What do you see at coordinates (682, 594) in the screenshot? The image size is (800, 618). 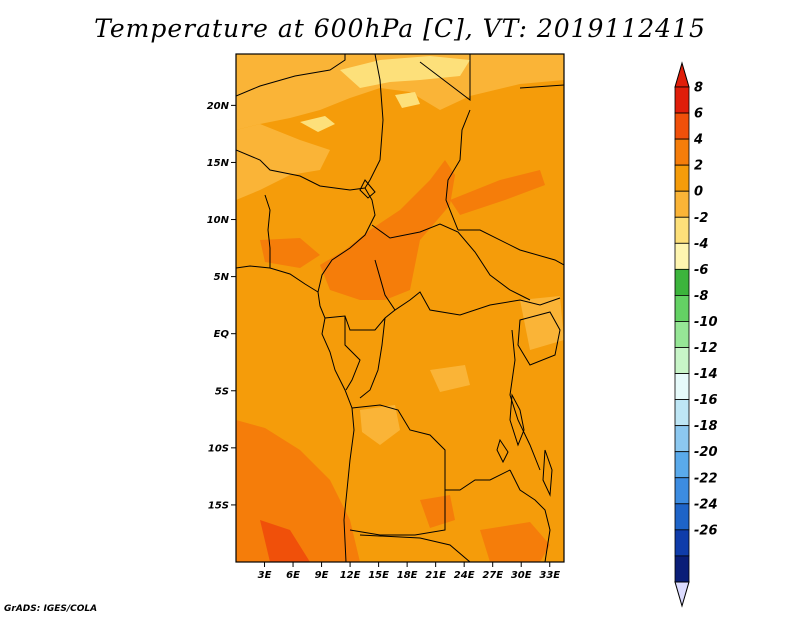 I see `colorbar-bottom-arrow` at bounding box center [682, 594].